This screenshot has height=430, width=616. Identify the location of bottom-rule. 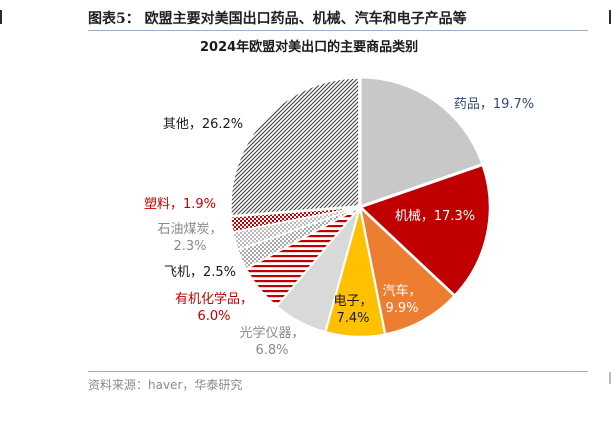
(338, 371).